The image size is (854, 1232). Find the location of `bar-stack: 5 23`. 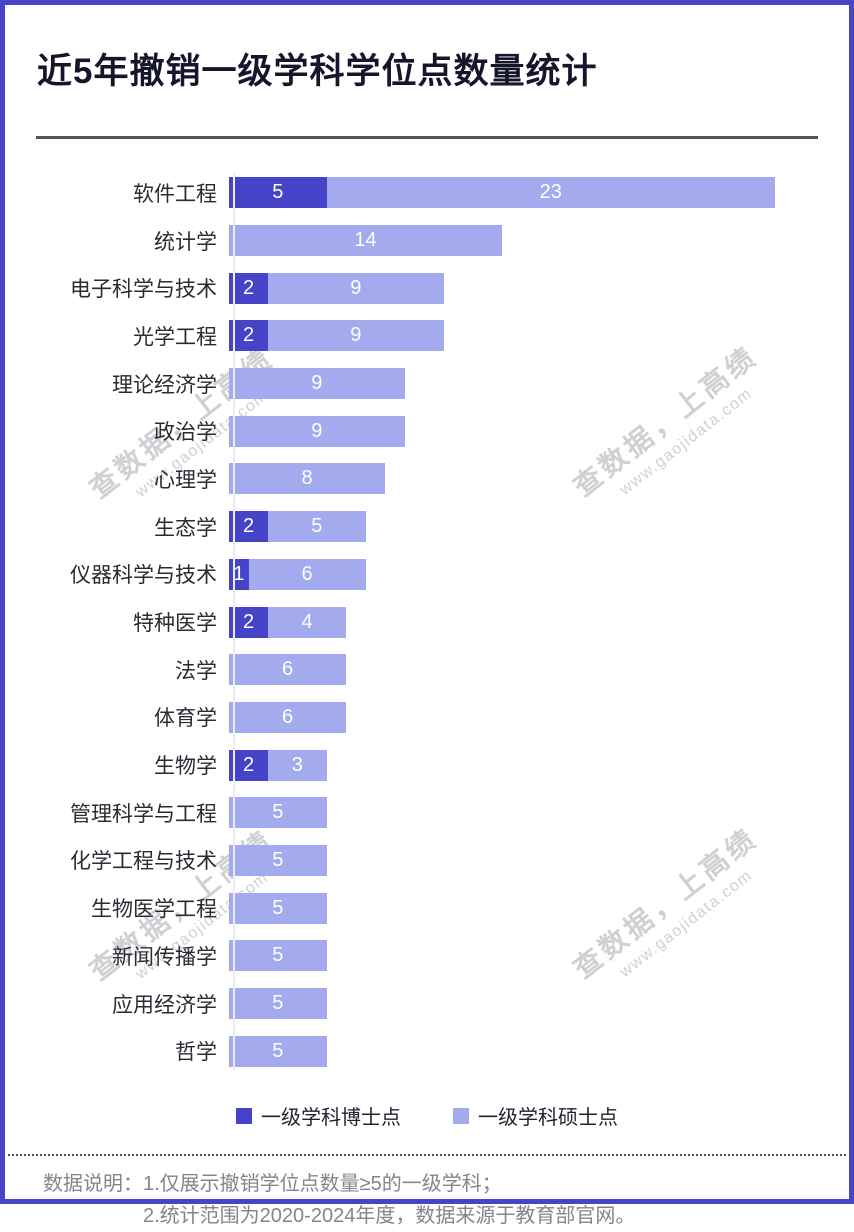

bar-stack: 5 23 is located at coordinates (502, 193).